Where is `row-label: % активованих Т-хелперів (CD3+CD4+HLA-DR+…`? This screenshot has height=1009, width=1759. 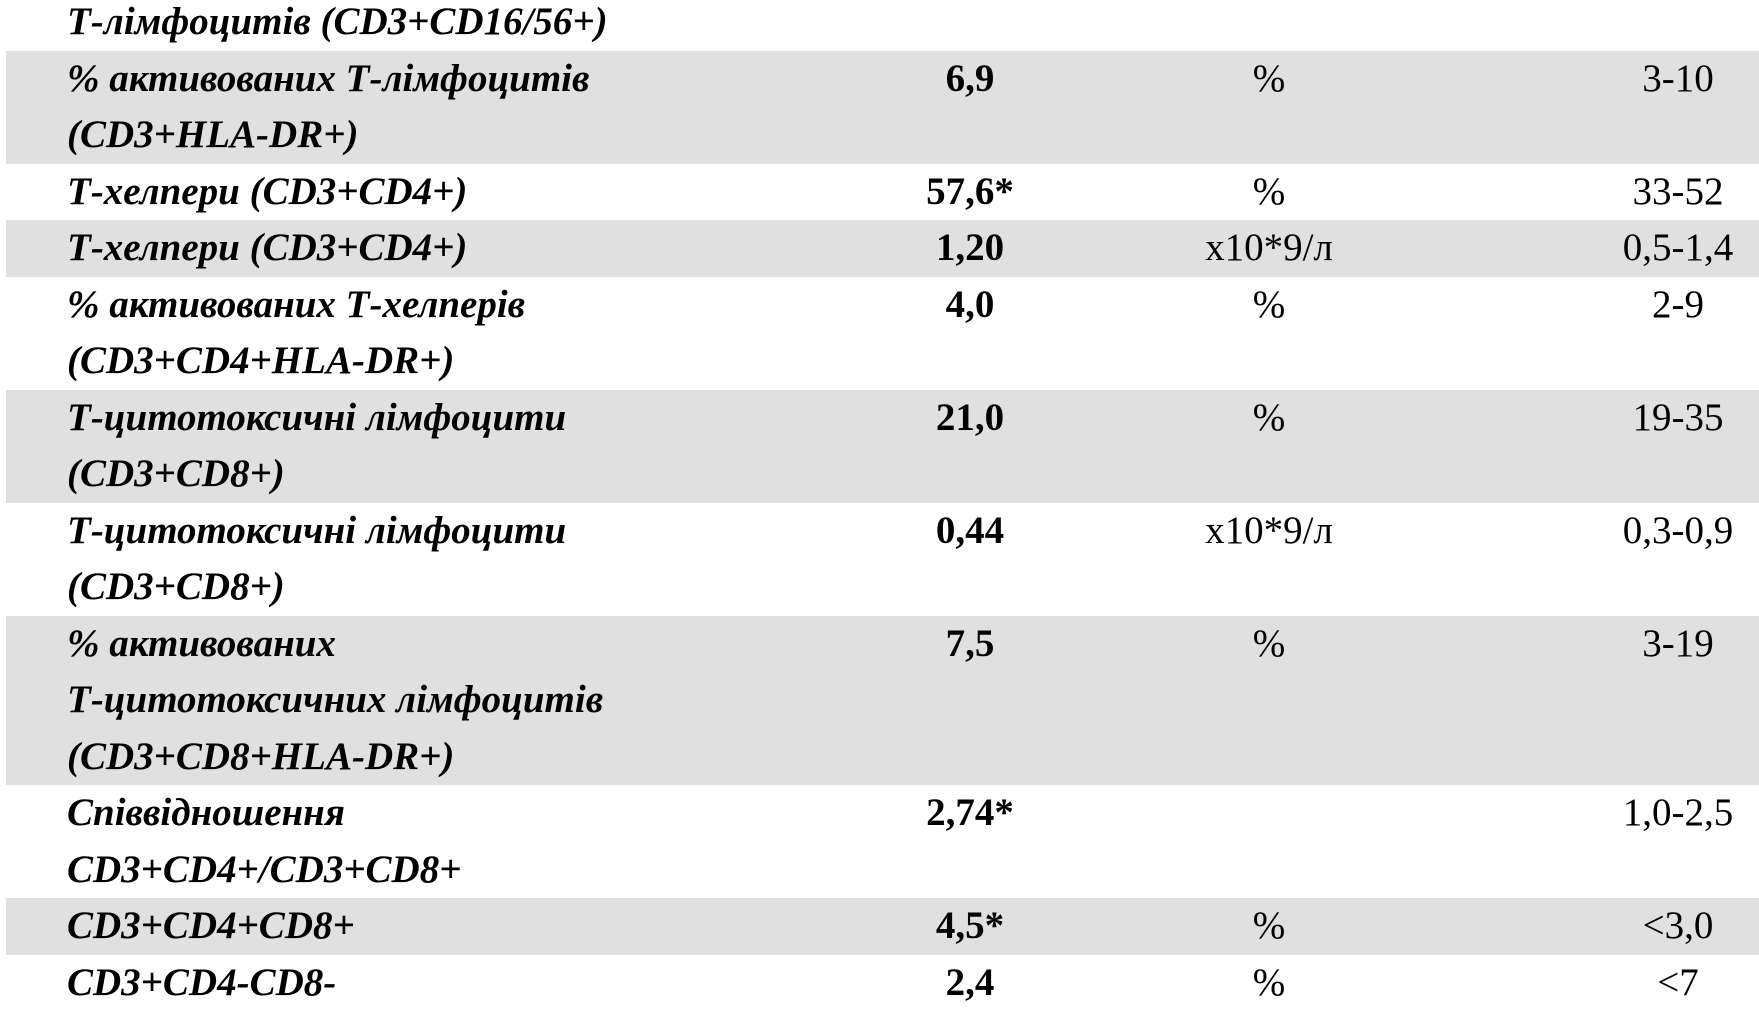 row-label: % активованих Т-хелперів (CD3+CD4+HLA-DR+… is located at coordinates (296, 333).